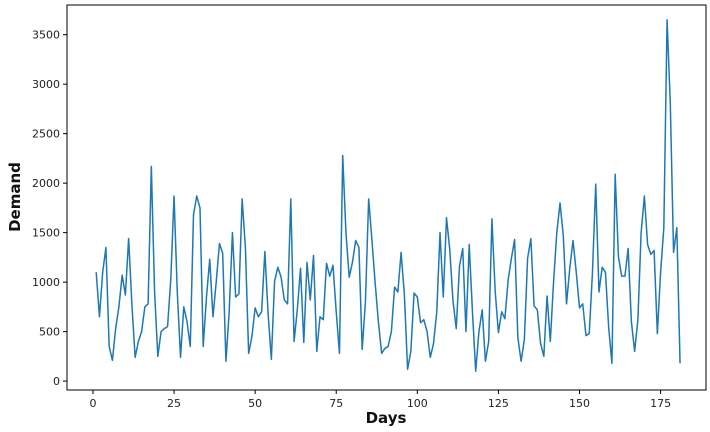  Describe the element at coordinates (46, 35) in the screenshot. I see `y-tick-label: 3500` at that location.